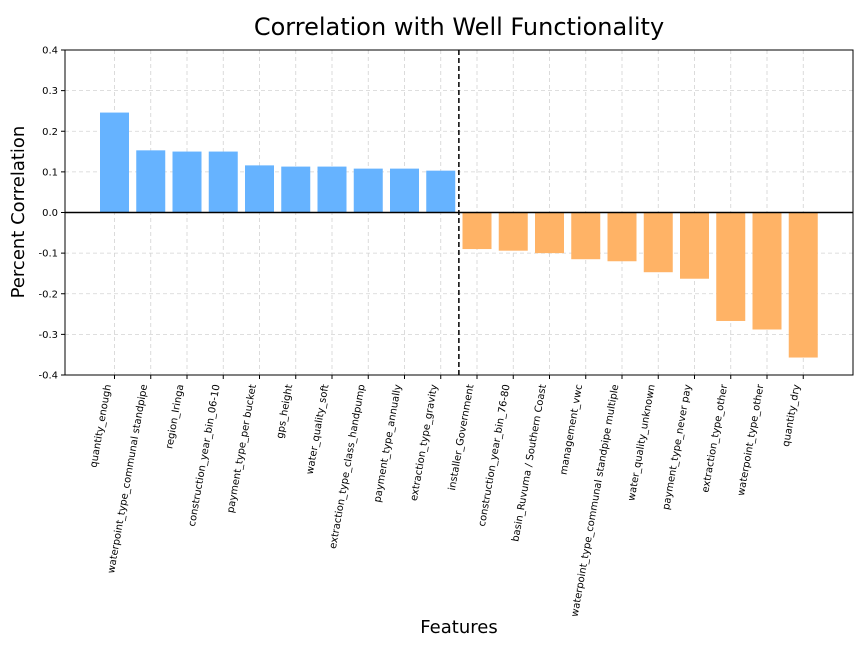  What do you see at coordinates (571, 430) in the screenshot?
I see `x-tick-label: management_vwc` at bounding box center [571, 430].